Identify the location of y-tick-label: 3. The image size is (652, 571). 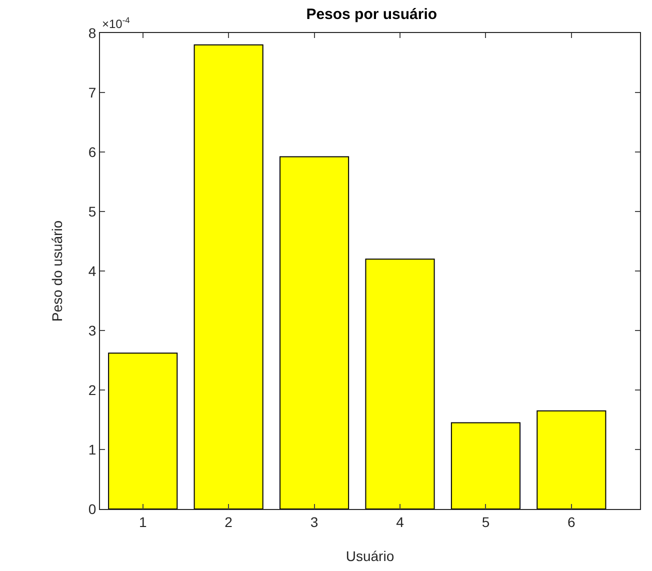
(92, 330).